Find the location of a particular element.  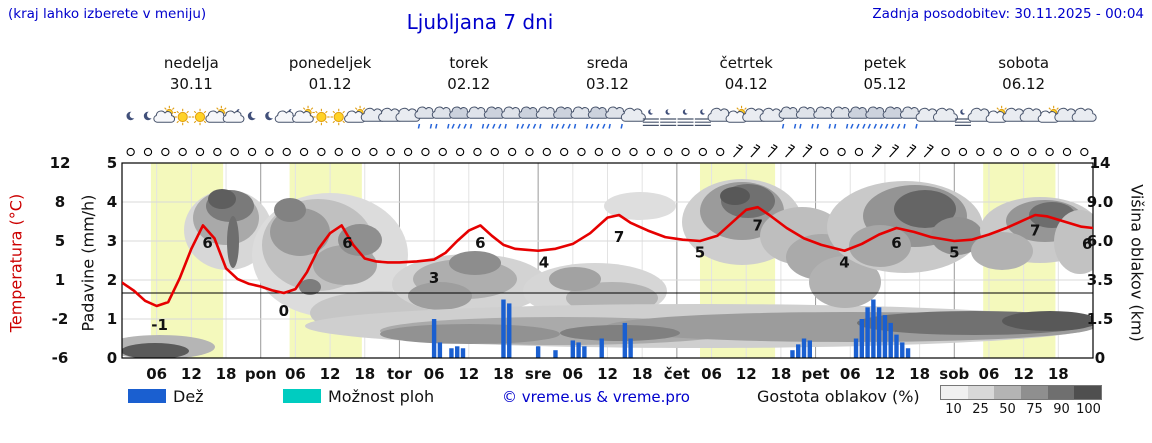

temperature-axis-title: Temperatura (°C) is located at coordinates (16, 263).